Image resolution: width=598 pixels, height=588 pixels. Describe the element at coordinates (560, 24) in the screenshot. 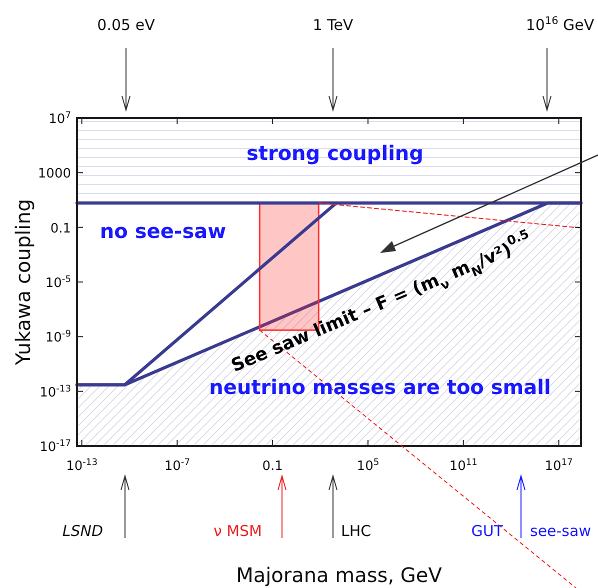

I see `text: 10$^{16}$ GeV` at that location.